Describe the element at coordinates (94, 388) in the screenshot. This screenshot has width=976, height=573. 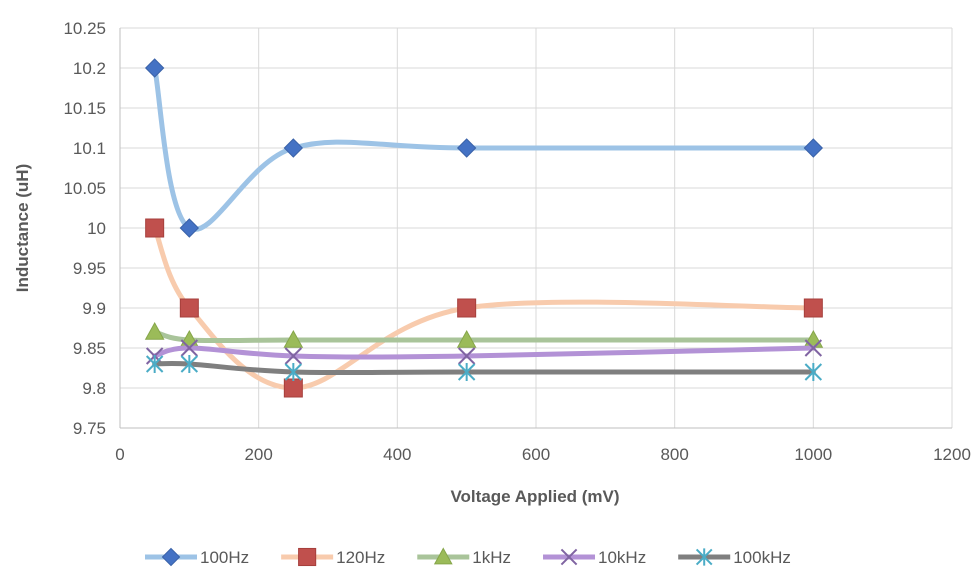
I see `y-tick-label: 9.8` at that location.